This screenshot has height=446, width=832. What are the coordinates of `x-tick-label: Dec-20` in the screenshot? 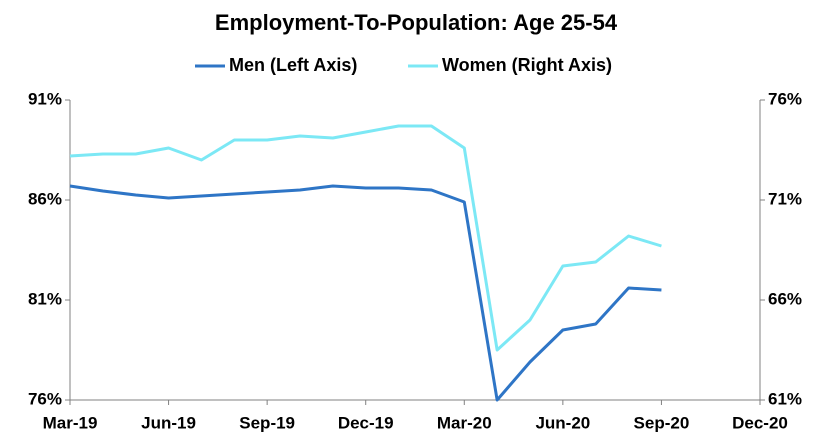 It's located at (760, 422).